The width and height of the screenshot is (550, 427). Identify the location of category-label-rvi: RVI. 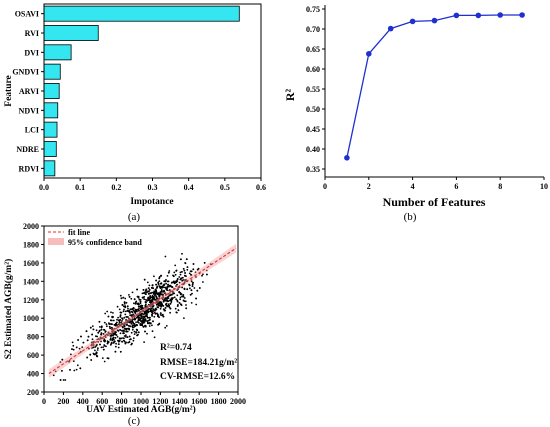
(32, 33).